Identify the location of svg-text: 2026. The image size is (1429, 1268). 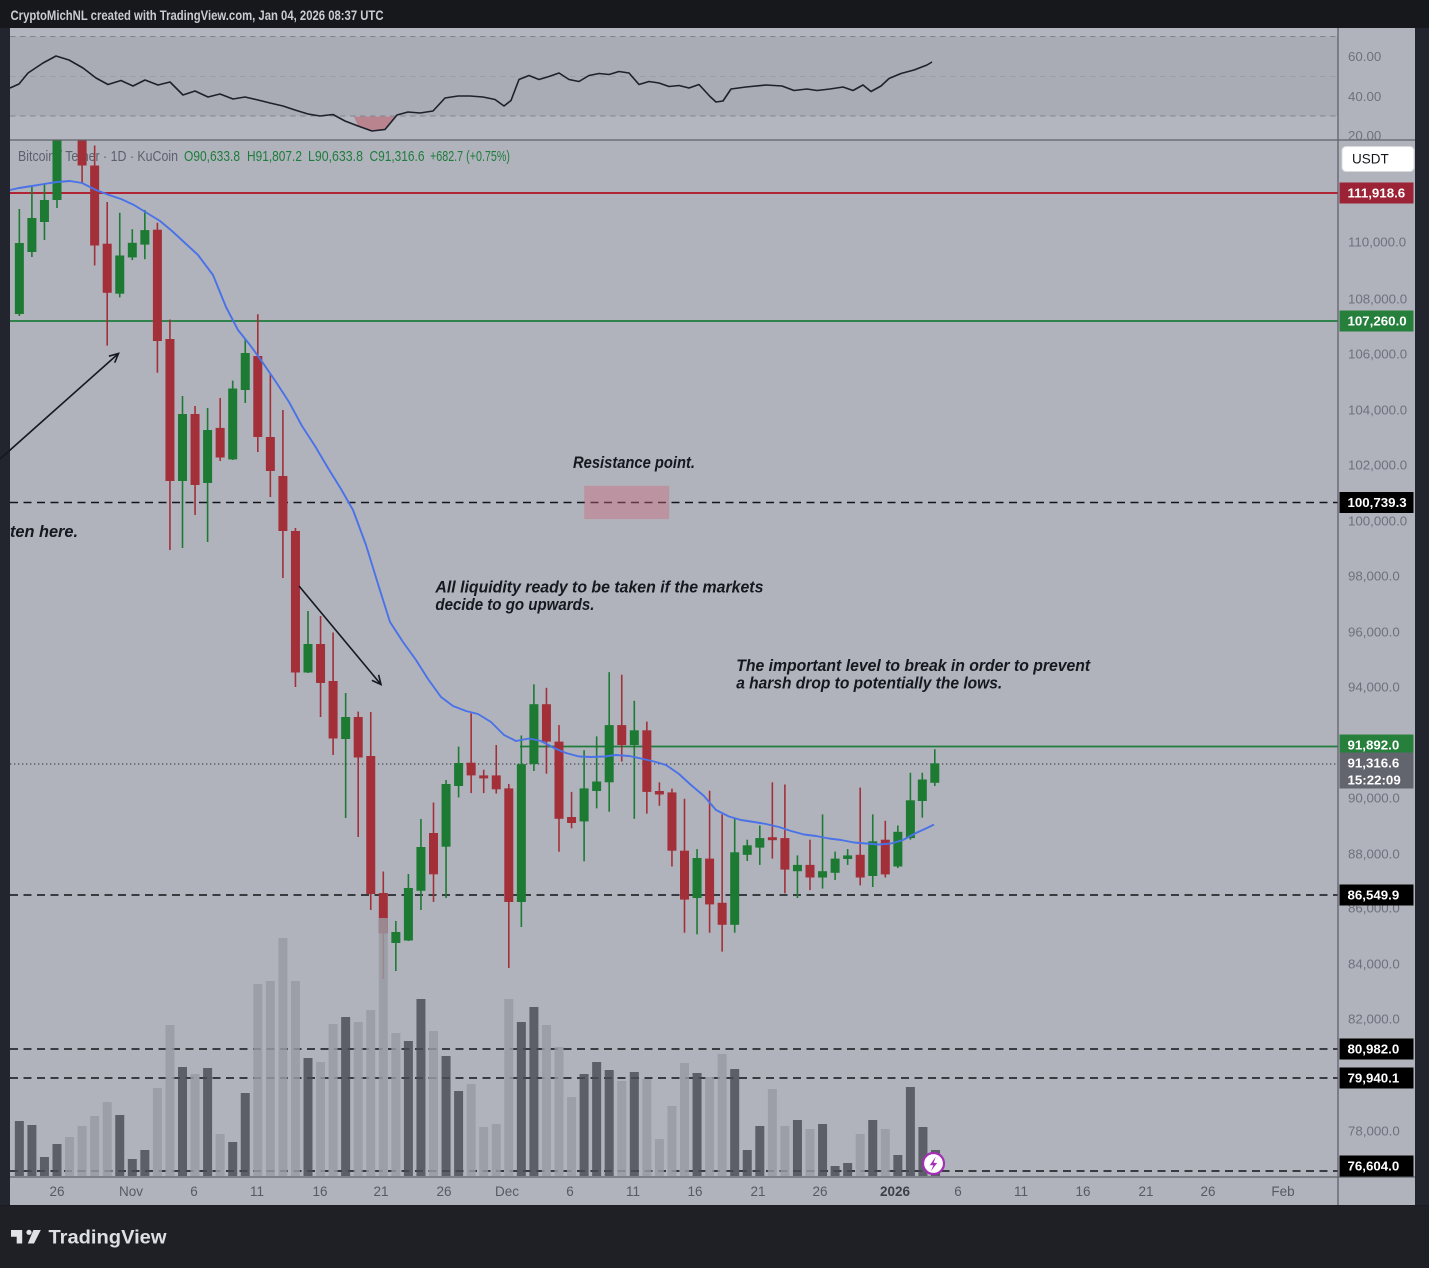
(895, 1191).